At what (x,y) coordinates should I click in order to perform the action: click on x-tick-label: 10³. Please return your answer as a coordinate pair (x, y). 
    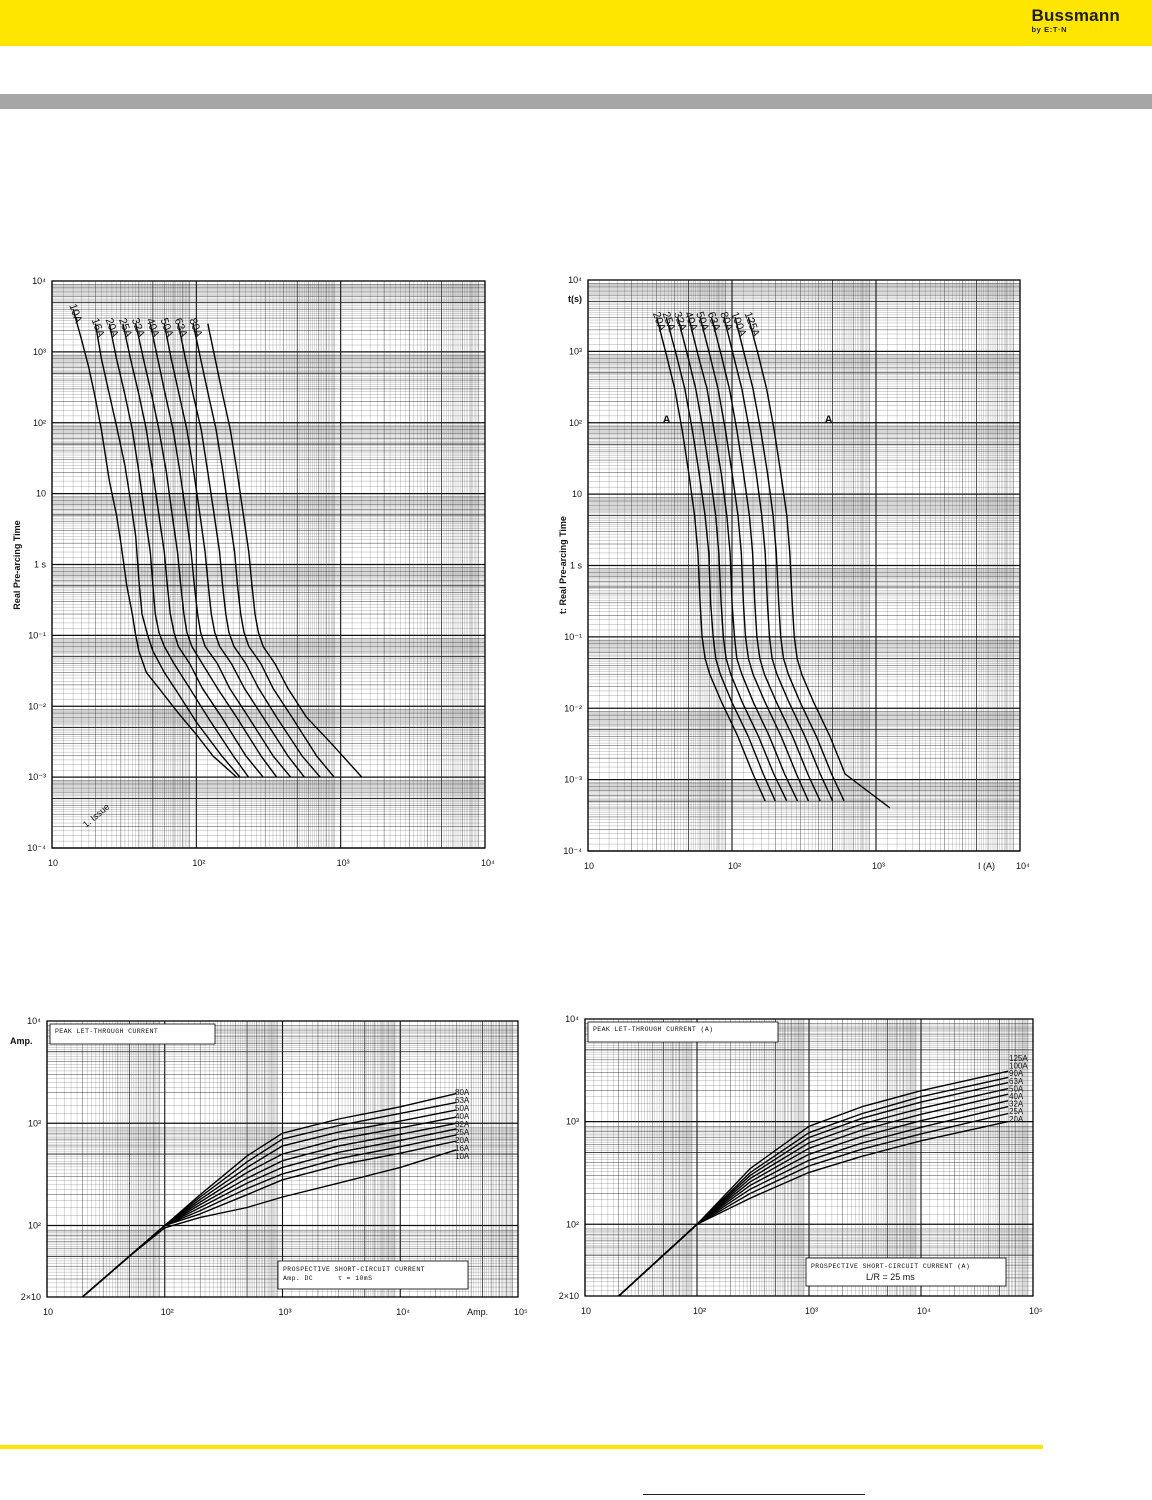
    Looking at the image, I should click on (878, 866).